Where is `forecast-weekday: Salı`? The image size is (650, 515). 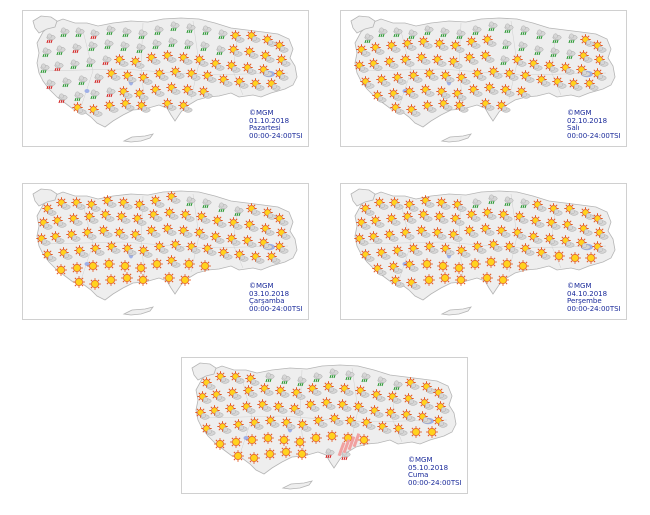 forecast-weekday: Salı is located at coordinates (573, 128).